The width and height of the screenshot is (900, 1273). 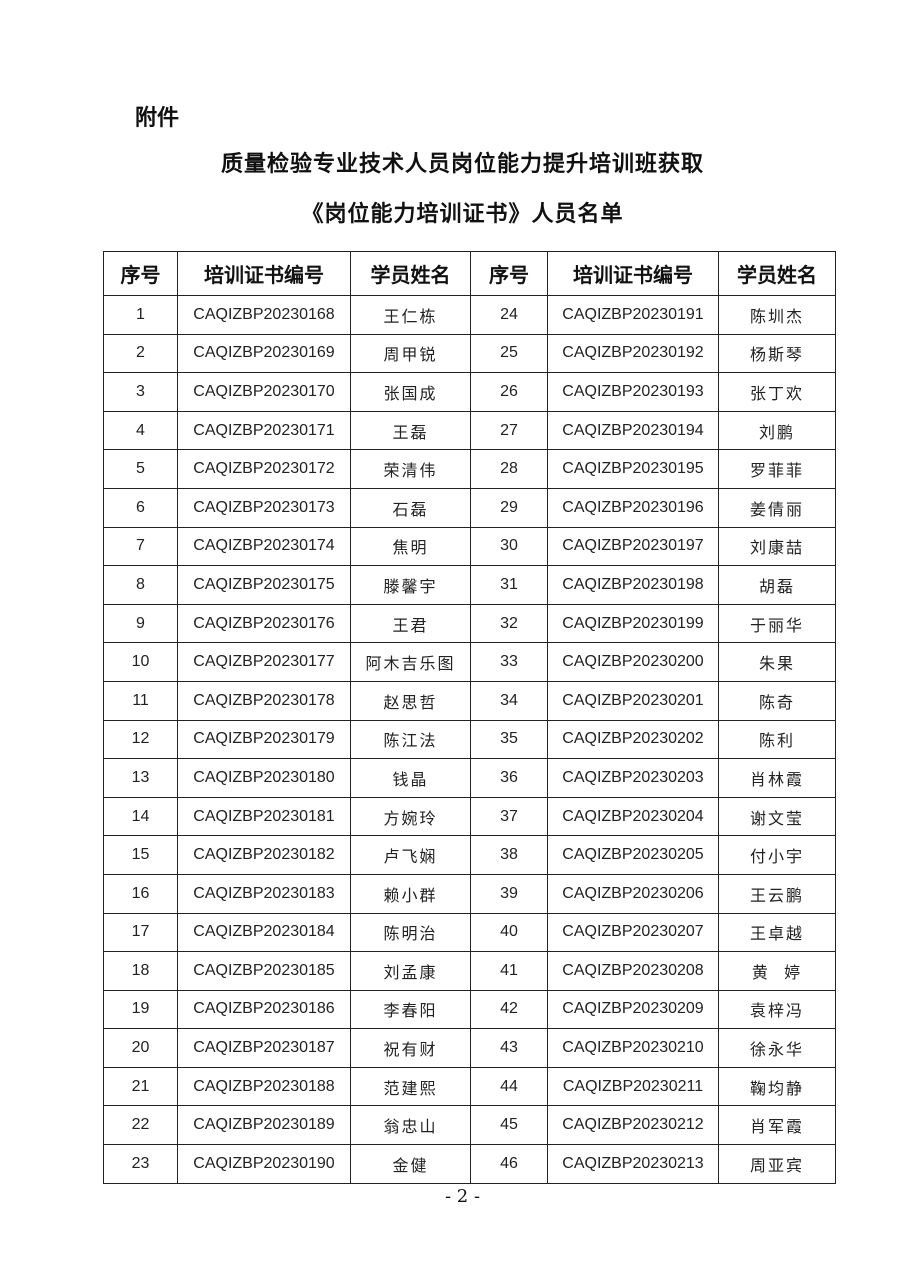 I want to click on seq-cell: 5, so click(x=140, y=469).